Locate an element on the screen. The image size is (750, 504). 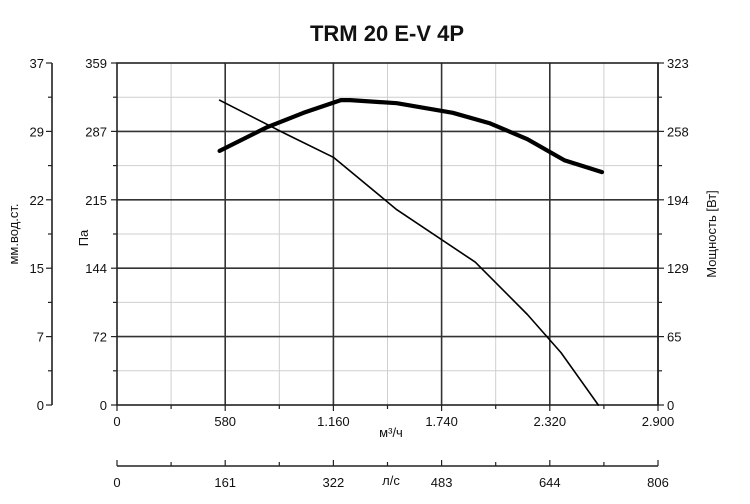
y-left-outer-tick-label: 0 is located at coordinates (40, 405).